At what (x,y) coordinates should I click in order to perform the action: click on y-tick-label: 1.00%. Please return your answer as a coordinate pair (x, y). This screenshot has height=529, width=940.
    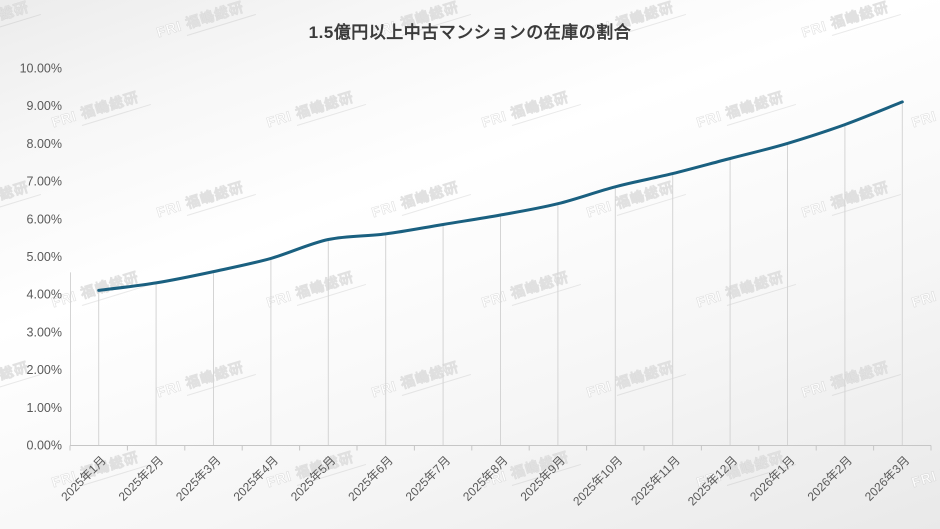
    Looking at the image, I should click on (44, 408).